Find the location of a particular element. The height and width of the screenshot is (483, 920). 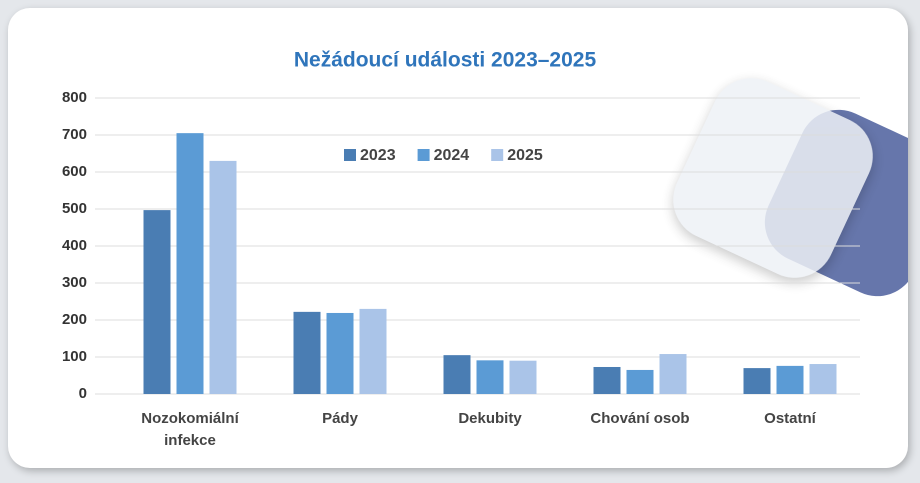

y-tick-label: 400 is located at coordinates (74, 245).